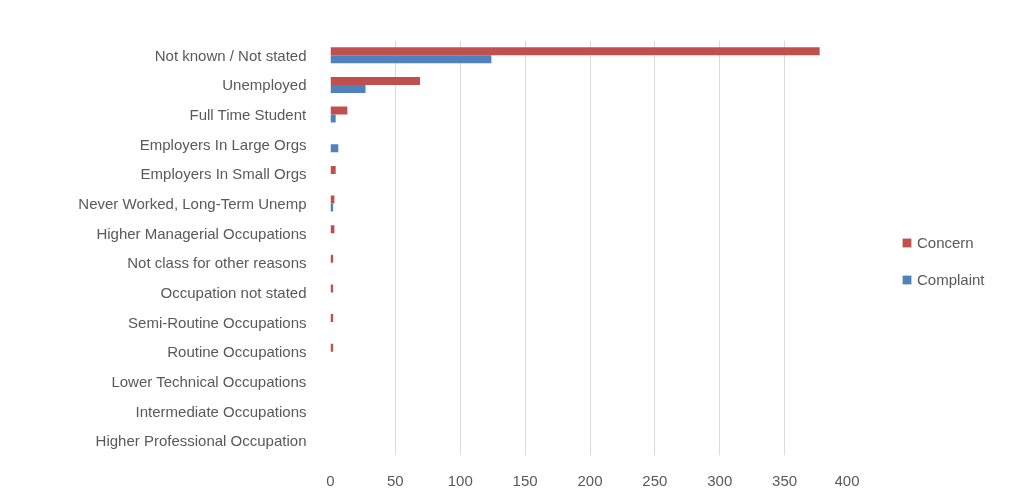 The height and width of the screenshot is (500, 1017). What do you see at coordinates (237, 352) in the screenshot?
I see `y-tick-label: Routine Occupations` at bounding box center [237, 352].